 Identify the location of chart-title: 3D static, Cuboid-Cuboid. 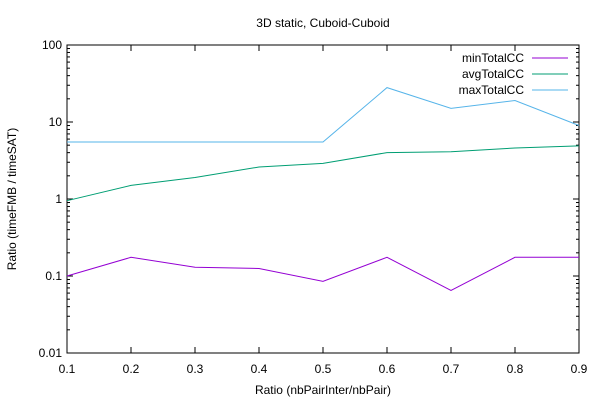
(322, 23).